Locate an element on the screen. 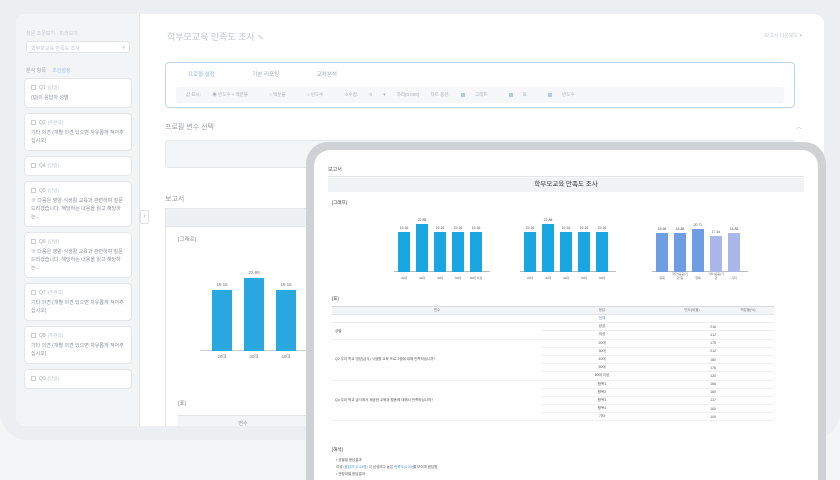 This screenshot has height=480, width=840. radio-freq-pct-label: 빈도수 + 백분율 is located at coordinates (232, 94).